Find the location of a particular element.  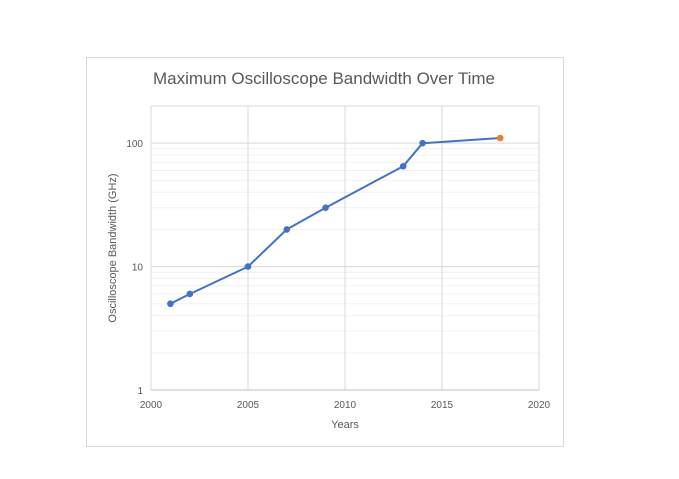

x-tick-label: 2010 is located at coordinates (345, 405).